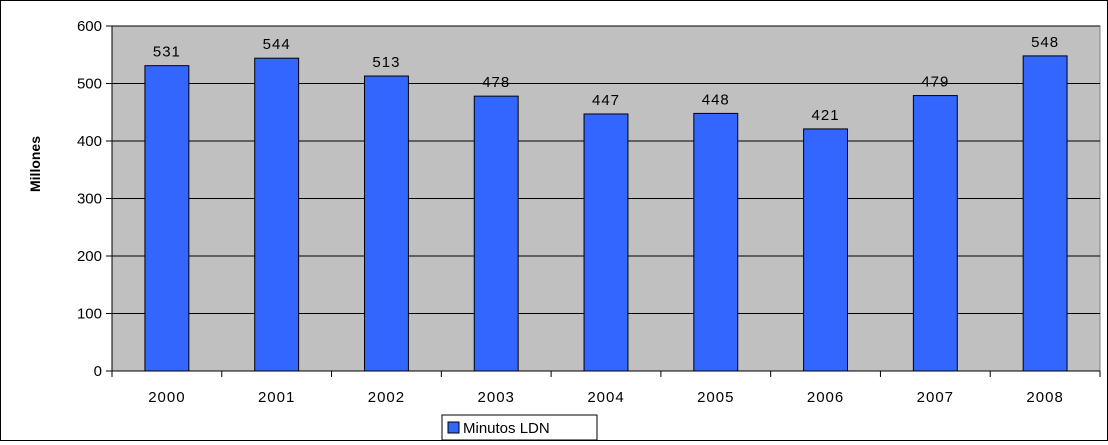  I want to click on bar-2008, so click(1045, 213).